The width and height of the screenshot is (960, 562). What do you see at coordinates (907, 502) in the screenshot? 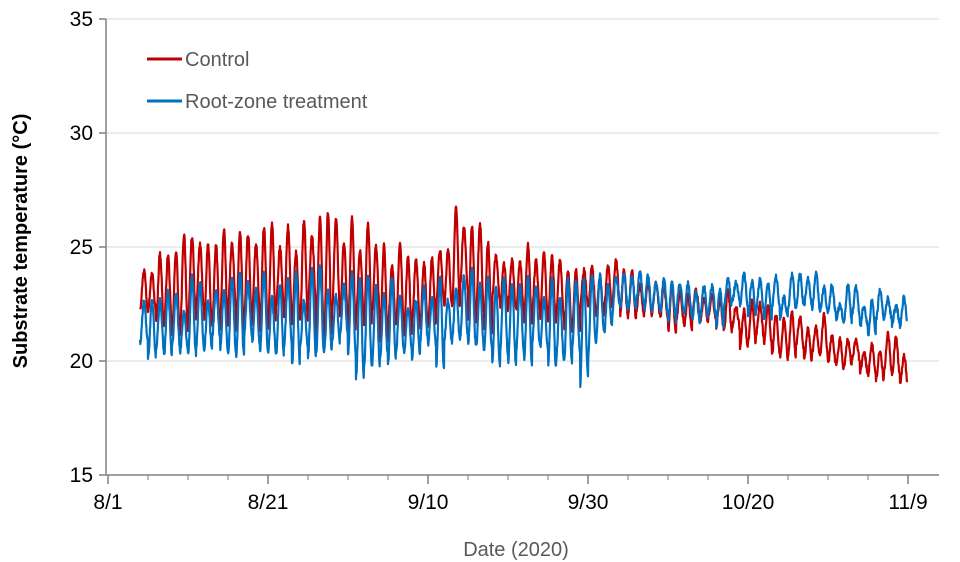
I see `x-tick-label: 11/9` at bounding box center [907, 502].